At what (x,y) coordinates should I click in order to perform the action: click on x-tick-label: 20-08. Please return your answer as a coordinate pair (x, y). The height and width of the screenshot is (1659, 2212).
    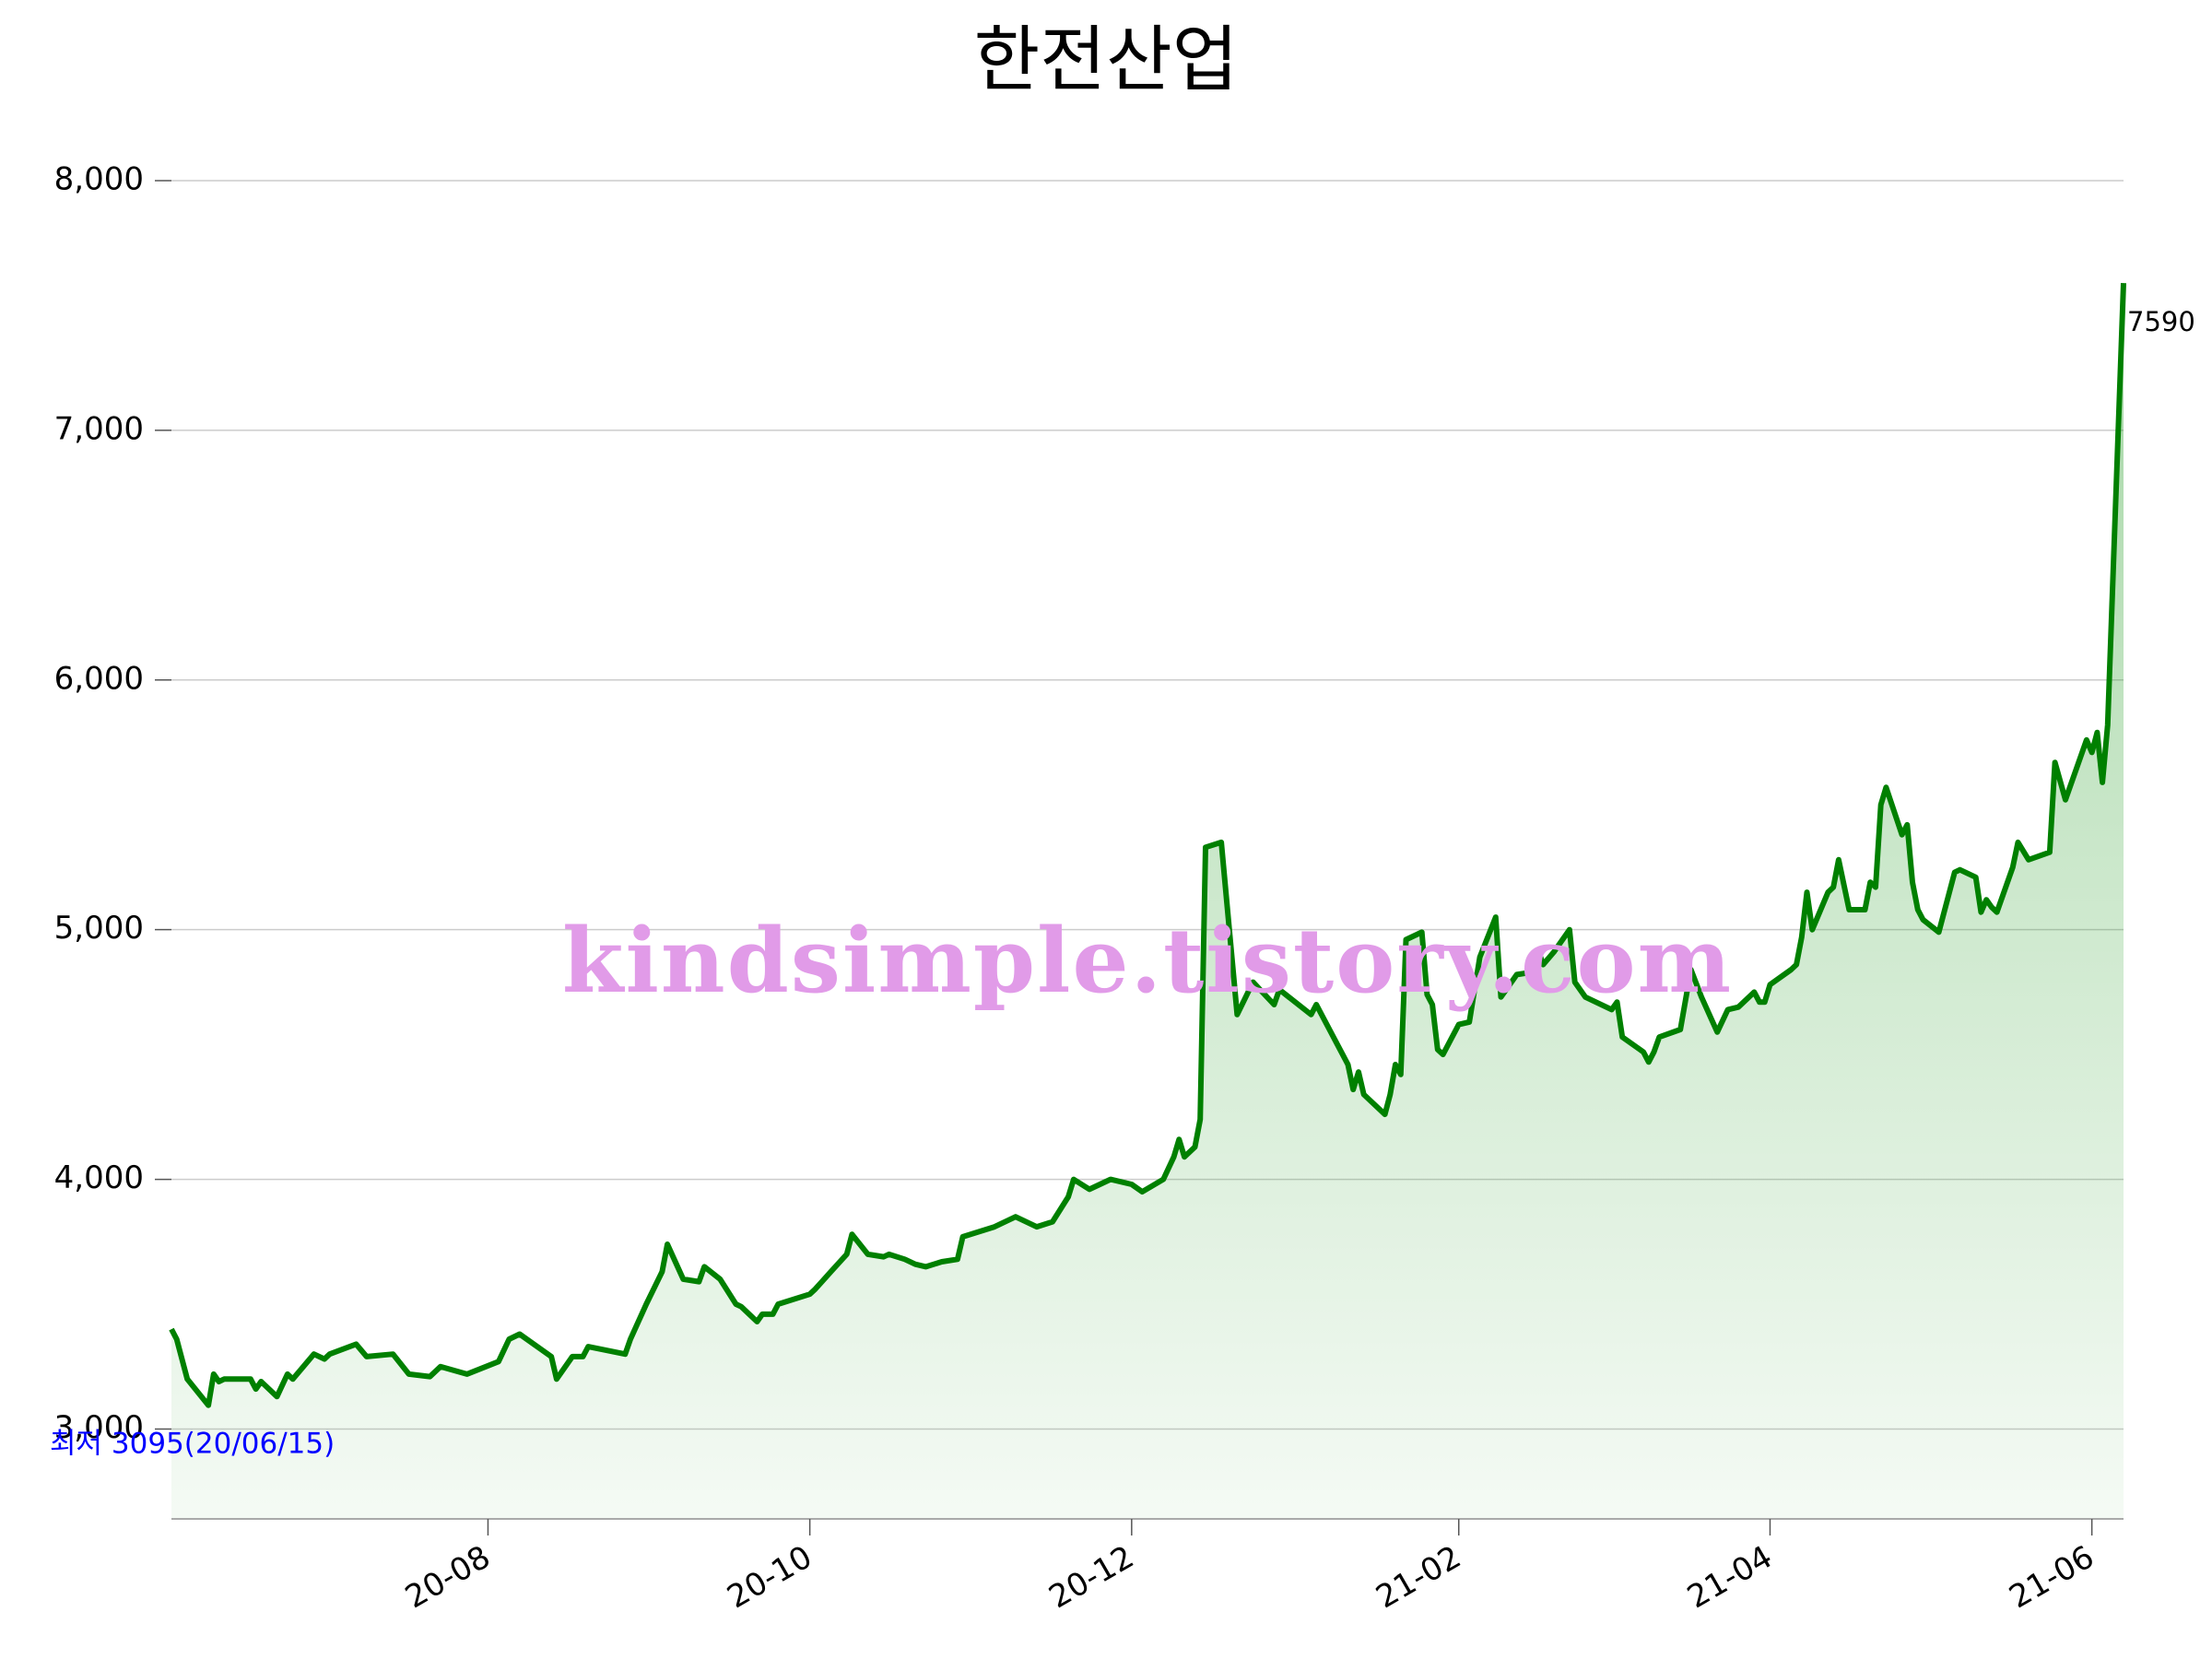
    Looking at the image, I should click on (448, 1577).